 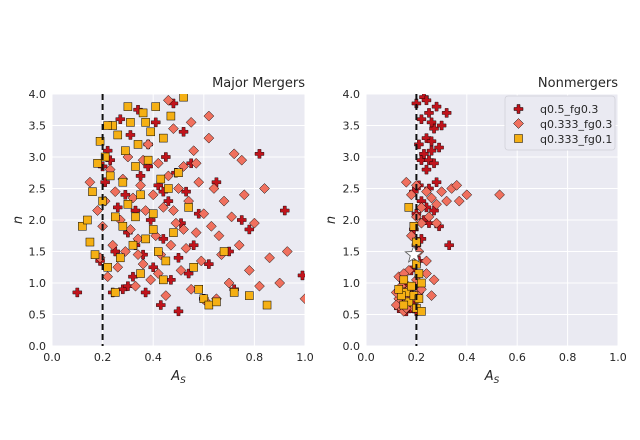 What do you see at coordinates (258, 83) in the screenshot?
I see `panel-title: Major Mergers` at bounding box center [258, 83].